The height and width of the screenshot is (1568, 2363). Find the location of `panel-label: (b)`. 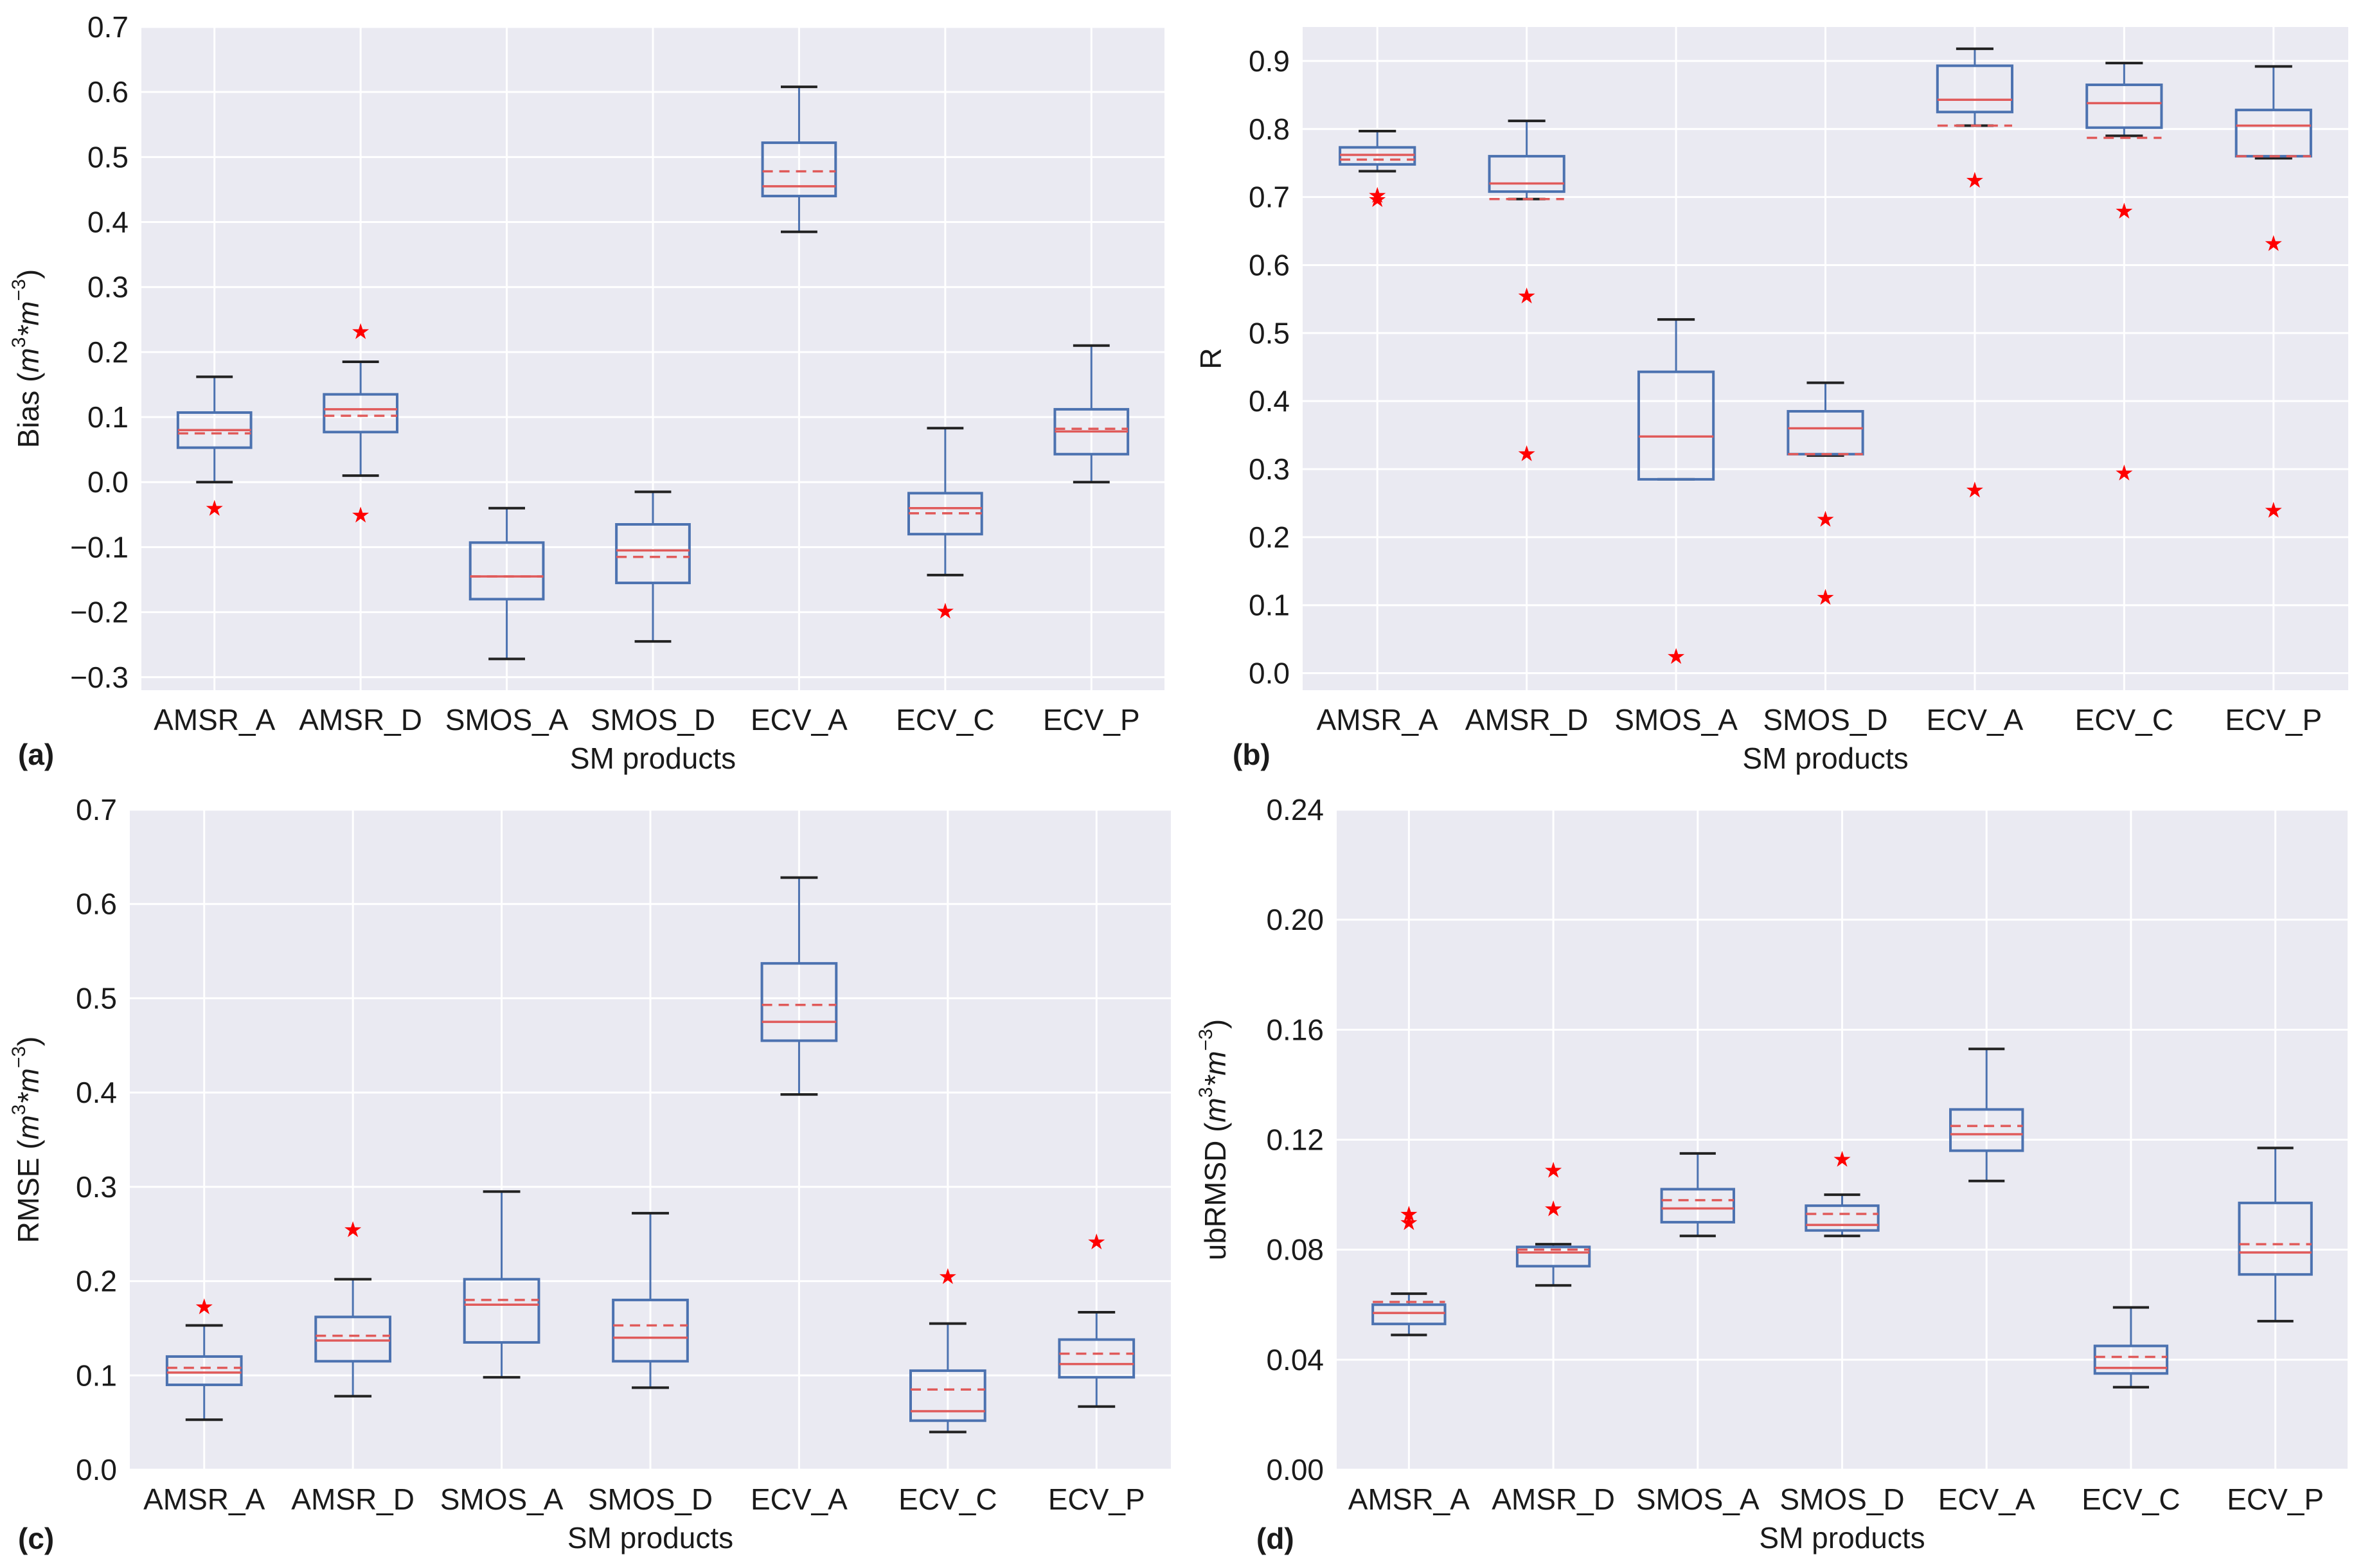

panel-label: (b) is located at coordinates (1252, 754).